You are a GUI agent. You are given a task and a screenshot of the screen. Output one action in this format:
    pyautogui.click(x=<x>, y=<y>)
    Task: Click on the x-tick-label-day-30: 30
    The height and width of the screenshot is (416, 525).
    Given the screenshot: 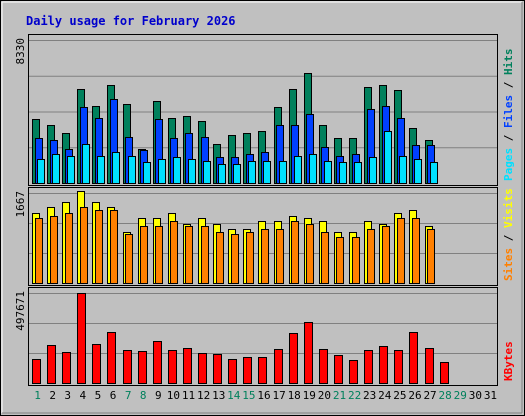 What is the action you would take?
    pyautogui.click(x=475, y=395)
    